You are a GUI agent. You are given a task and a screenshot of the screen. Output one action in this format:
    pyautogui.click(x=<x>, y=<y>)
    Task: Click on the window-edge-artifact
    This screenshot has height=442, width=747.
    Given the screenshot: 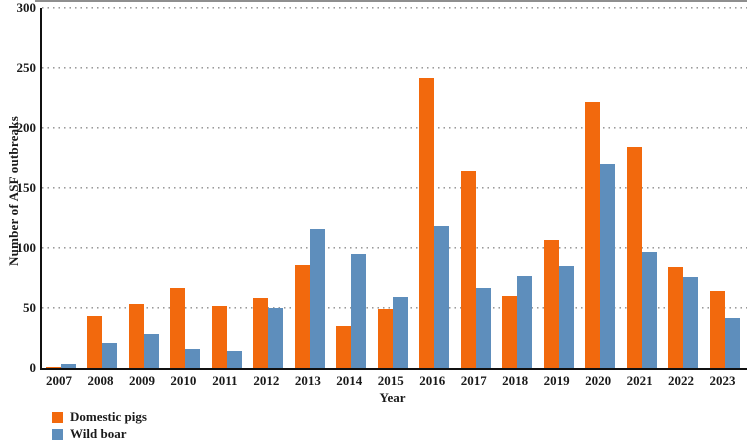 What is the action you would take?
    pyautogui.click(x=391, y=1)
    